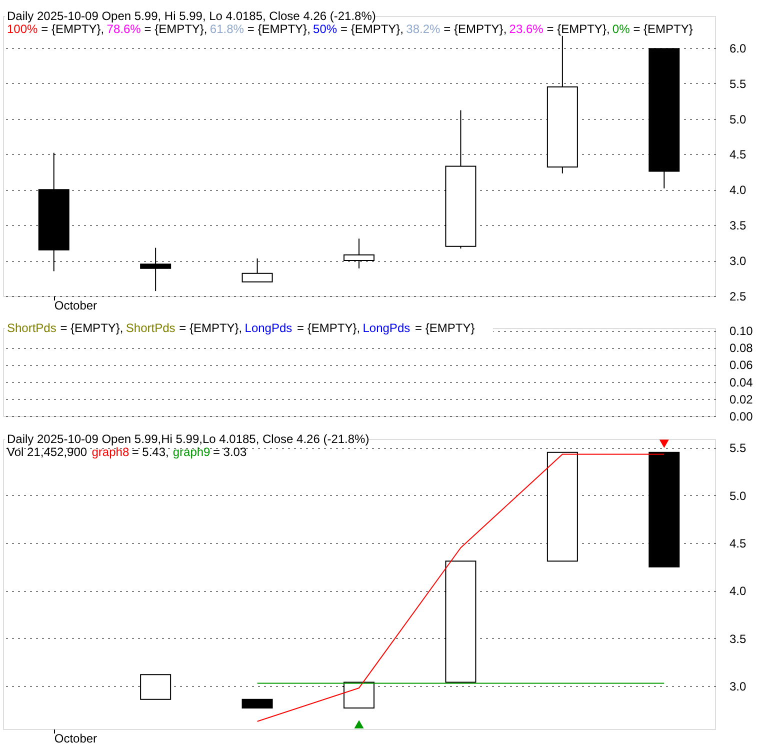 Image resolution: width=780 pixels, height=745 pixels. Describe the element at coordinates (742, 348) in the screenshot. I see `y-tick-label: 0.08` at that location.